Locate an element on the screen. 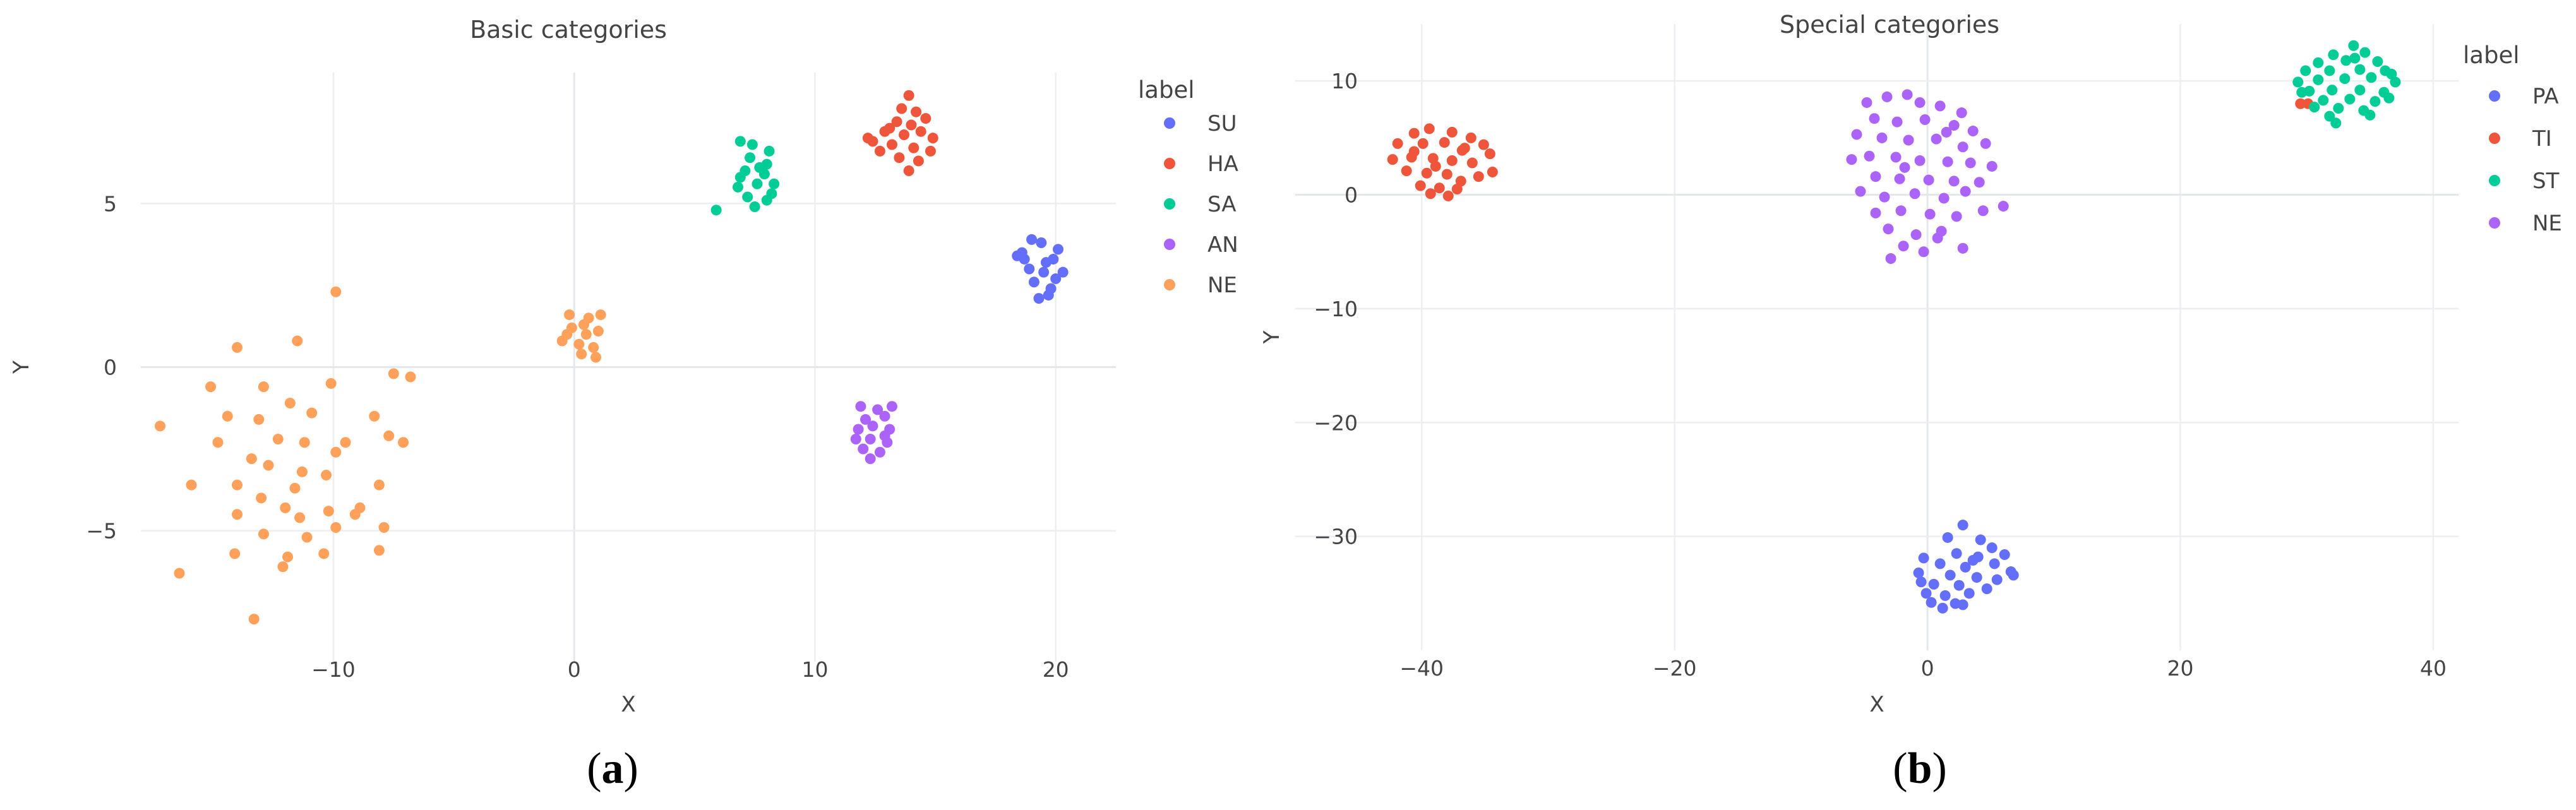 The height and width of the screenshot is (810, 2576). b-legend-title: label is located at coordinates (2491, 55).